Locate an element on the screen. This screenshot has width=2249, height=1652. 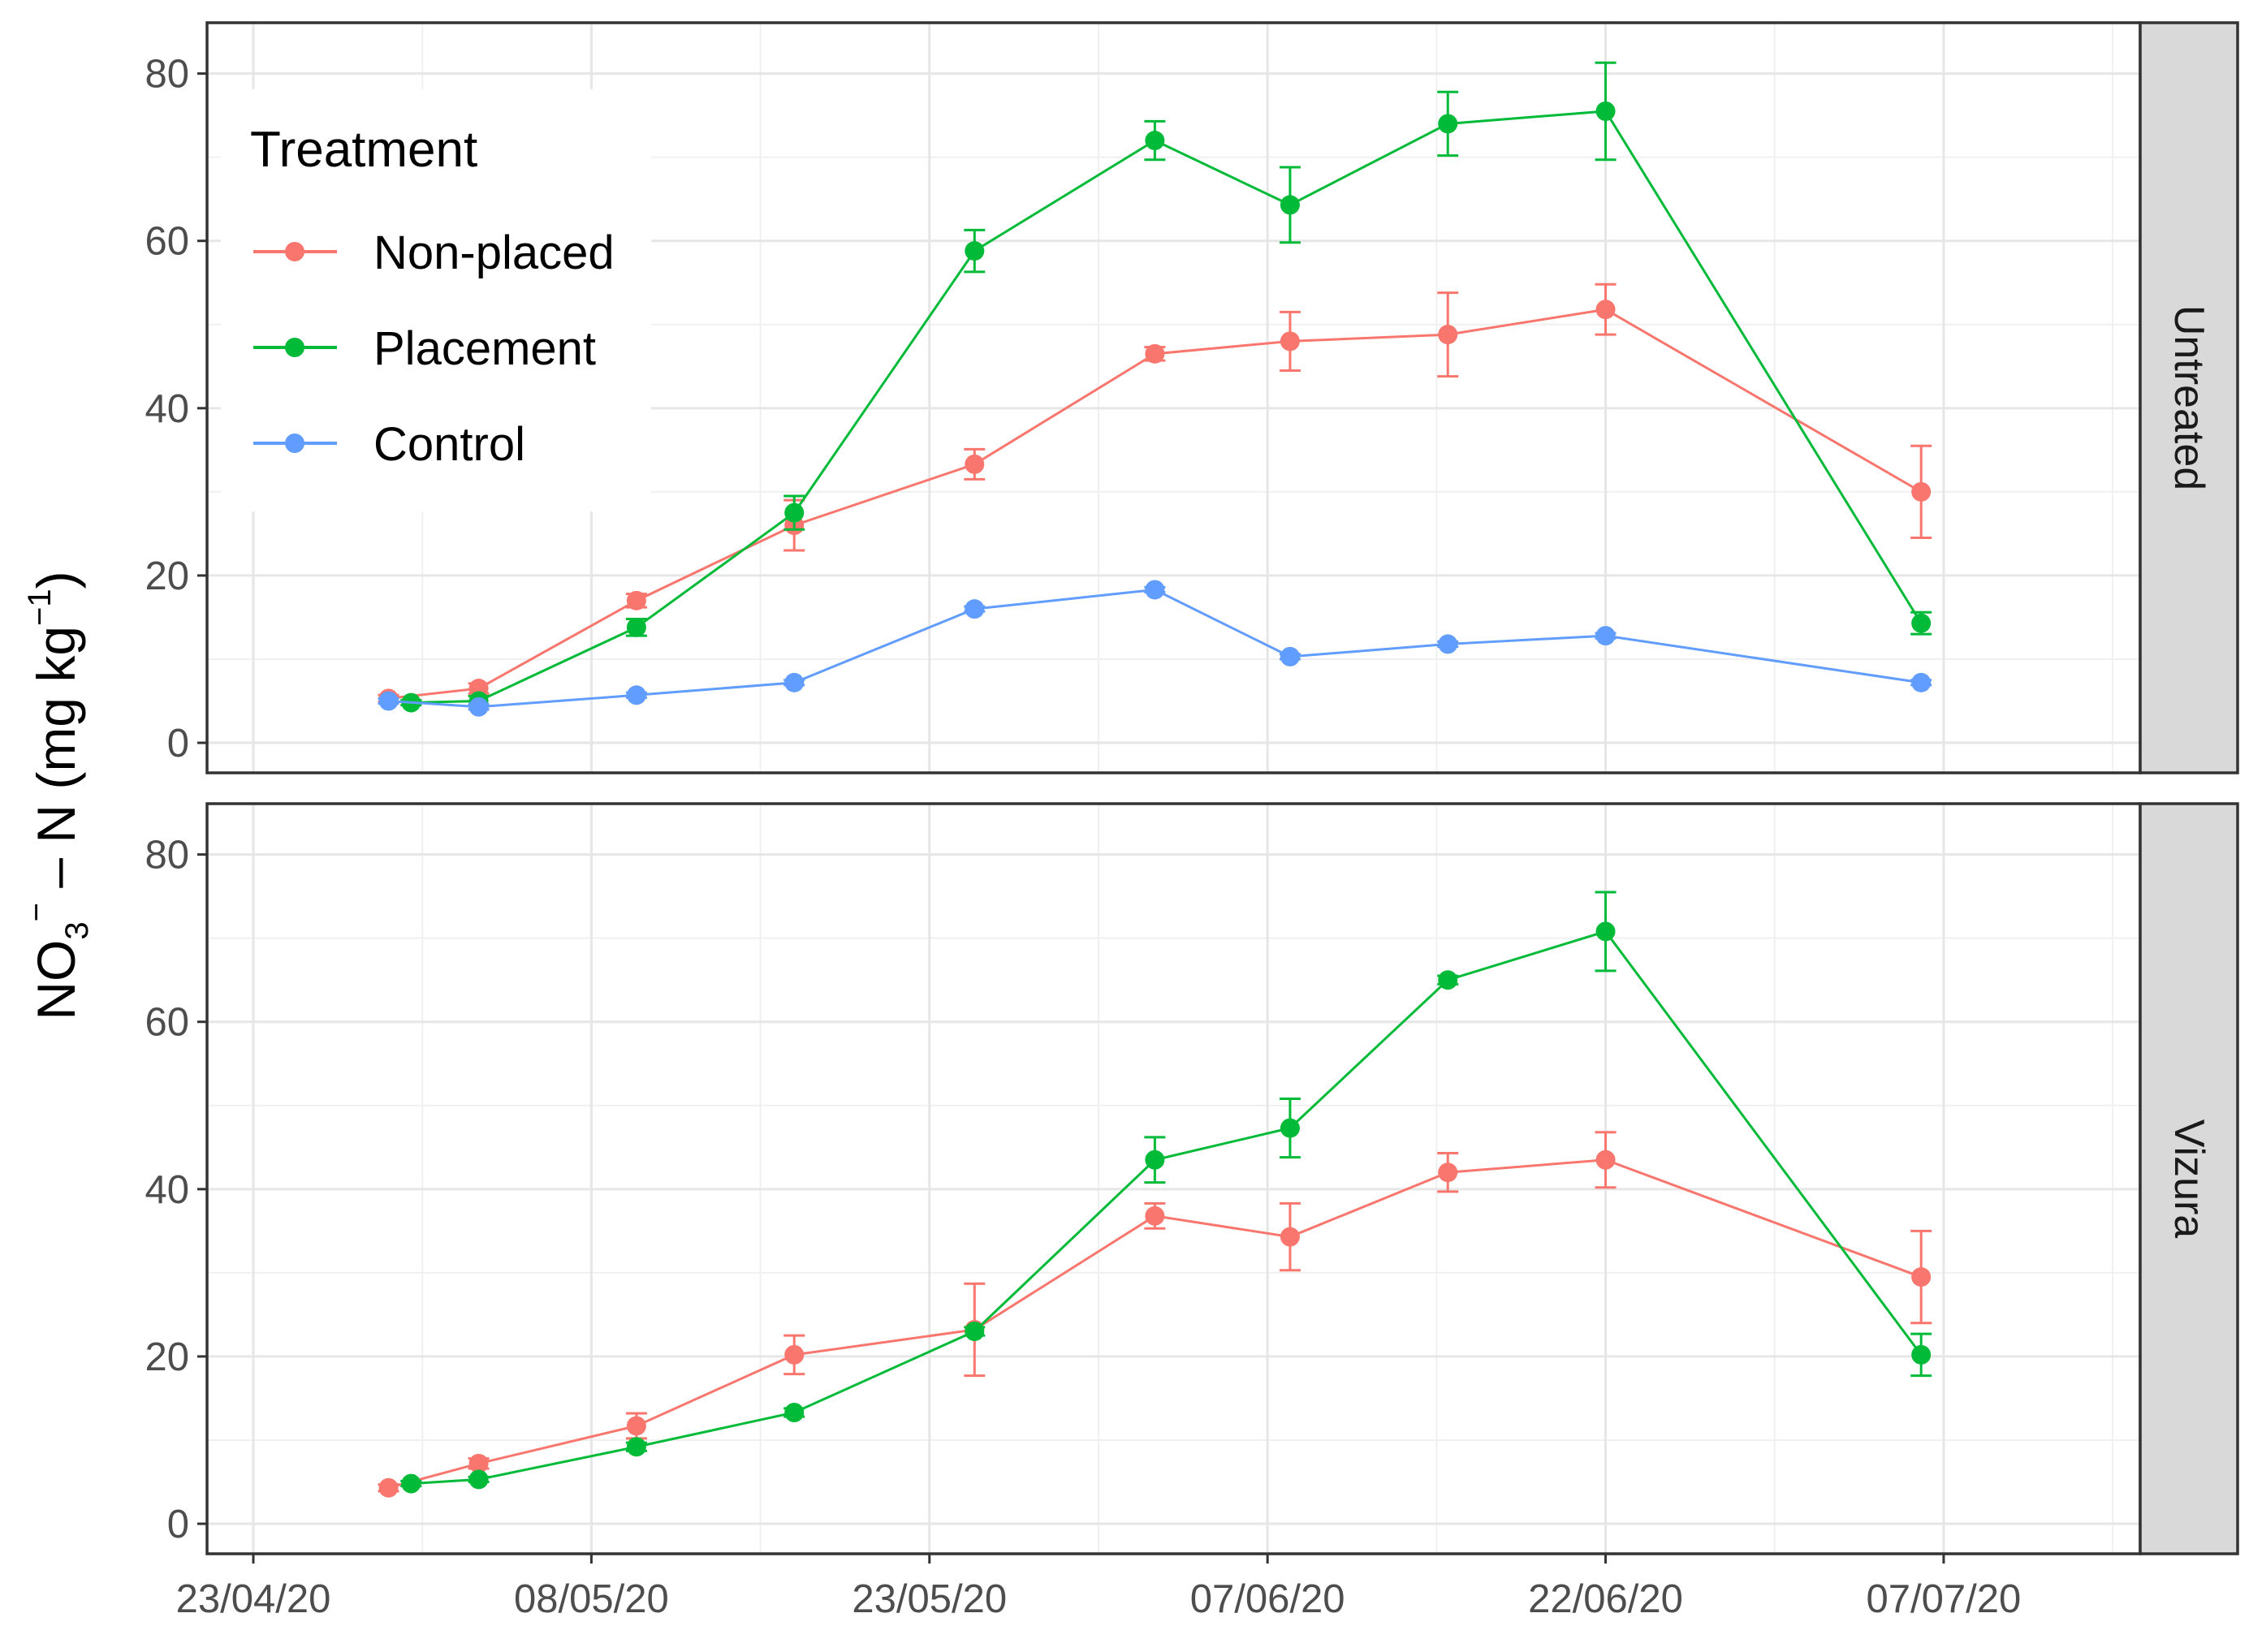
x-tick-label: 08/05/20 is located at coordinates (591, 1599).